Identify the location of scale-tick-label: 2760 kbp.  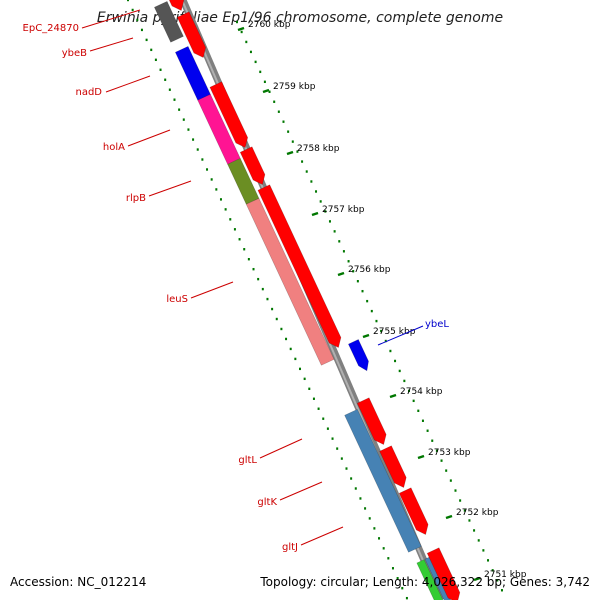
(269, 25).